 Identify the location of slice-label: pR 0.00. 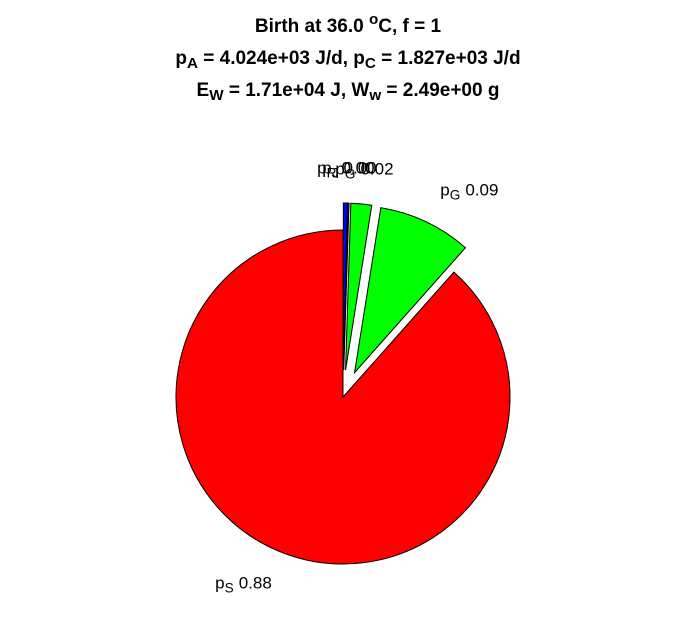
(345, 170).